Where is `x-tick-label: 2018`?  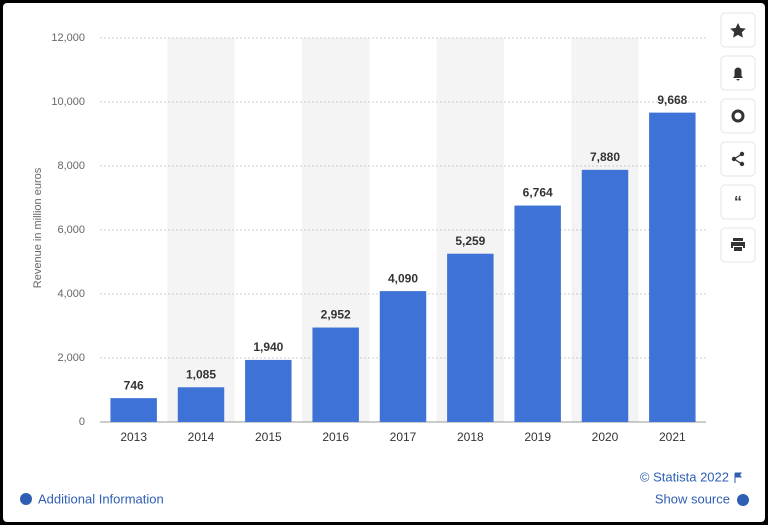 x-tick-label: 2018 is located at coordinates (470, 437).